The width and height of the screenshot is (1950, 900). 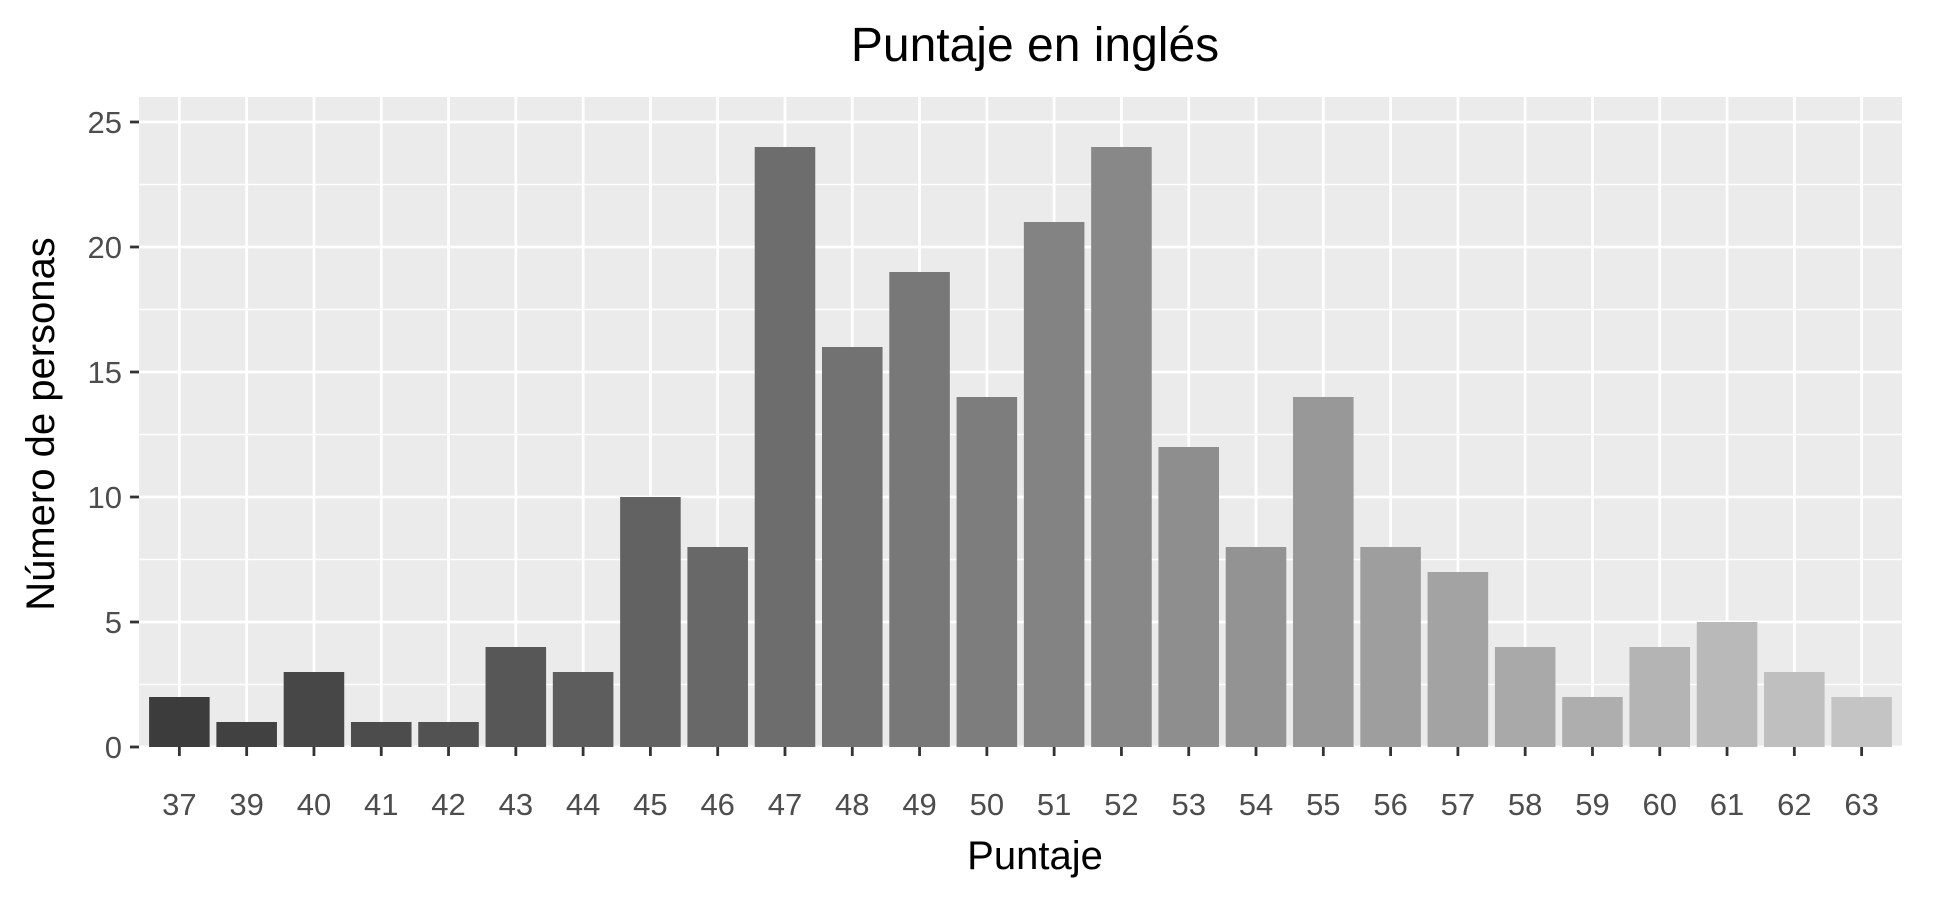 What do you see at coordinates (1861, 804) in the screenshot?
I see `x-tick-label: 63` at bounding box center [1861, 804].